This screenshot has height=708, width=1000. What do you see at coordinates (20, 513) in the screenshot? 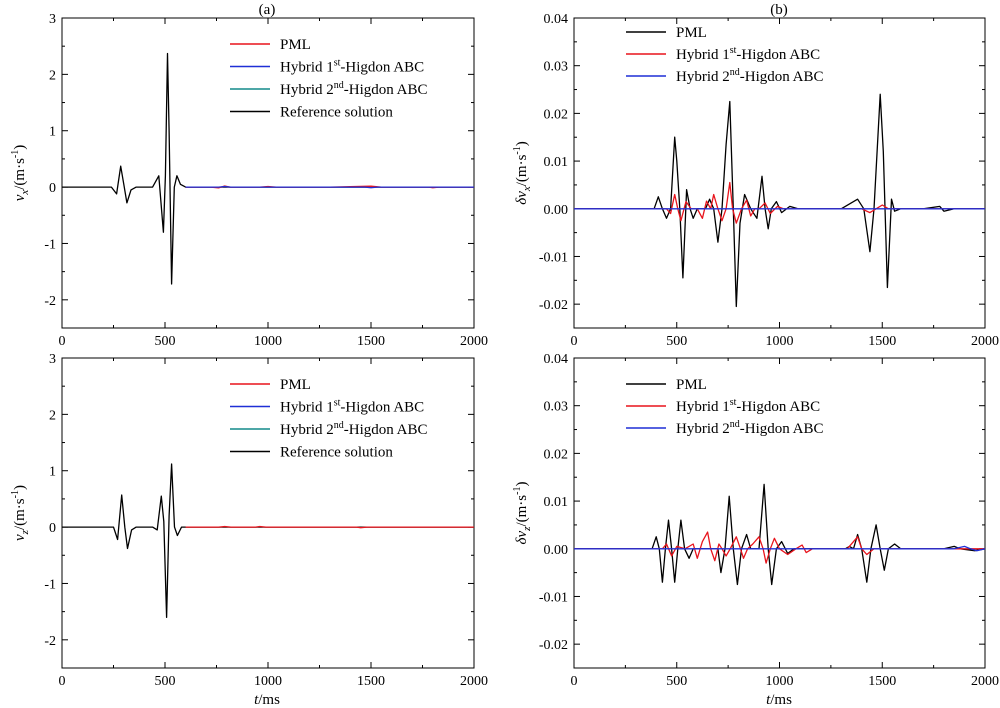
I see `y-axis-label: vz/(m·s-1)` at bounding box center [20, 513].